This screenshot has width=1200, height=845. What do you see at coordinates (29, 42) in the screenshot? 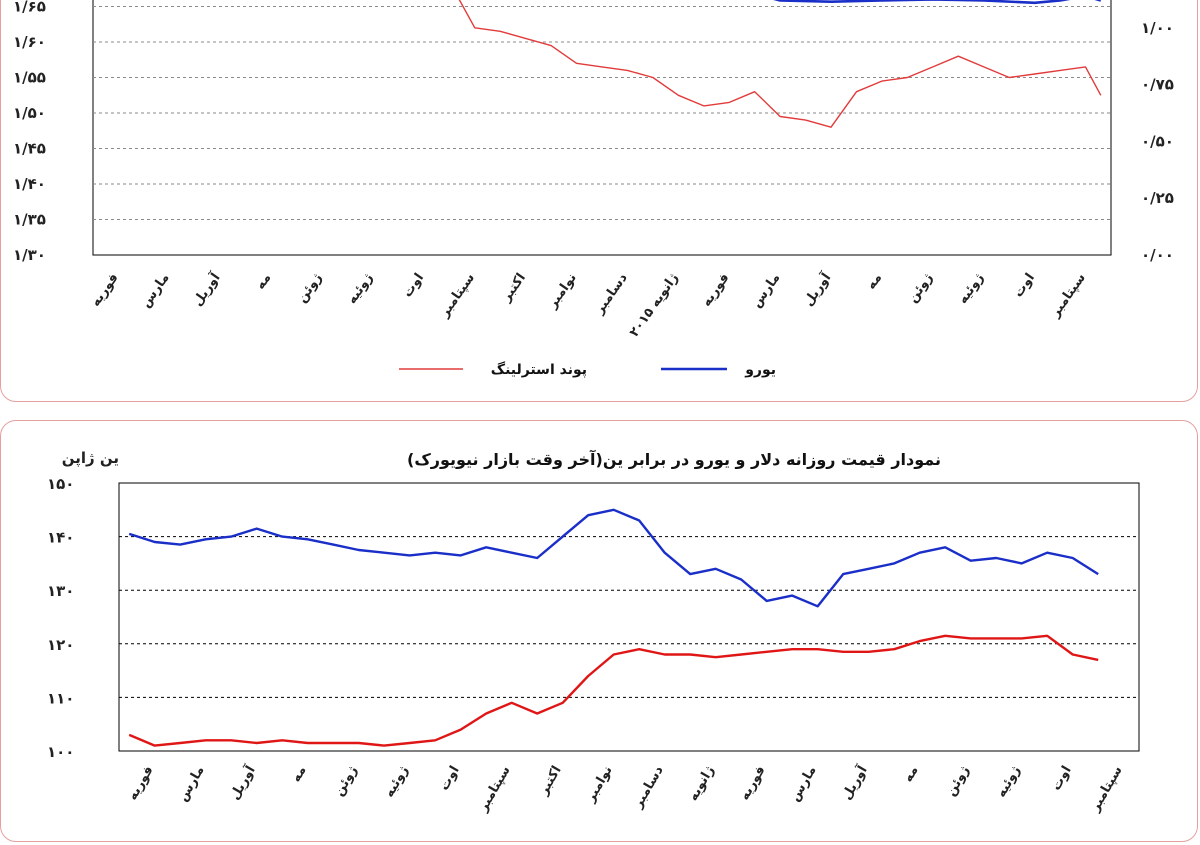
I see `y-left-tick-label: ۱/۶۰` at bounding box center [29, 42].